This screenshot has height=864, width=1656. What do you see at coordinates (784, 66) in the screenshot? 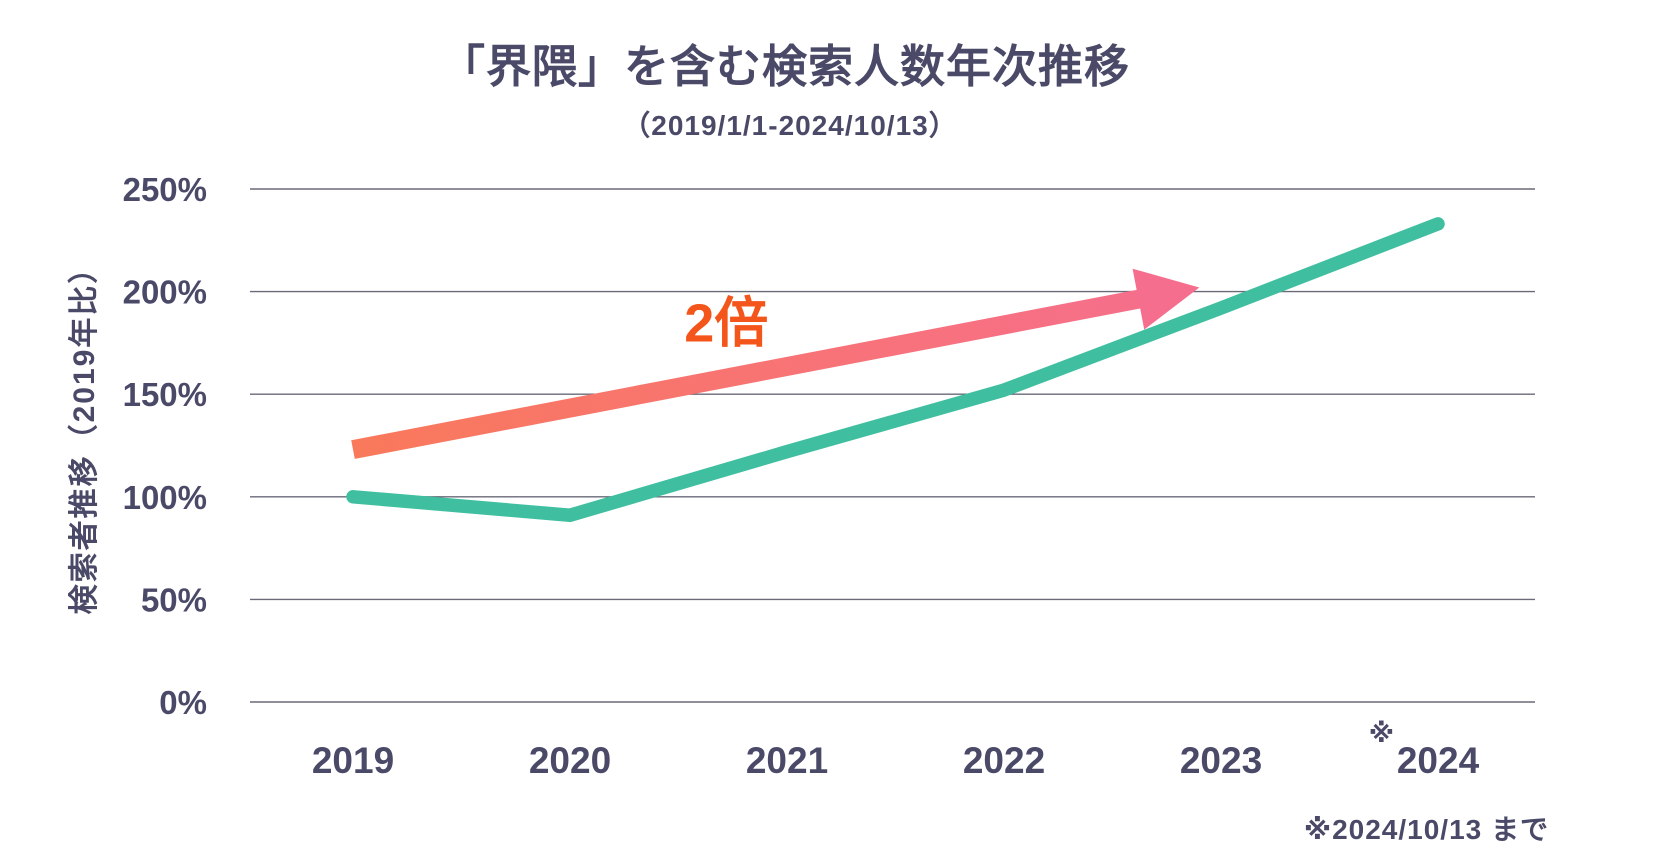
I see `page-title: 「界隈」を含む検索人数年次推移` at bounding box center [784, 66].